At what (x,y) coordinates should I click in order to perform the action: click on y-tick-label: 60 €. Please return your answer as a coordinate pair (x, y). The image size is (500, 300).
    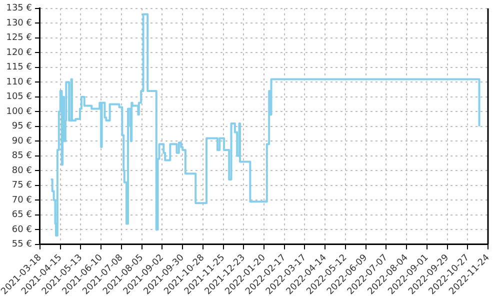
    Looking at the image, I should click on (22, 229).